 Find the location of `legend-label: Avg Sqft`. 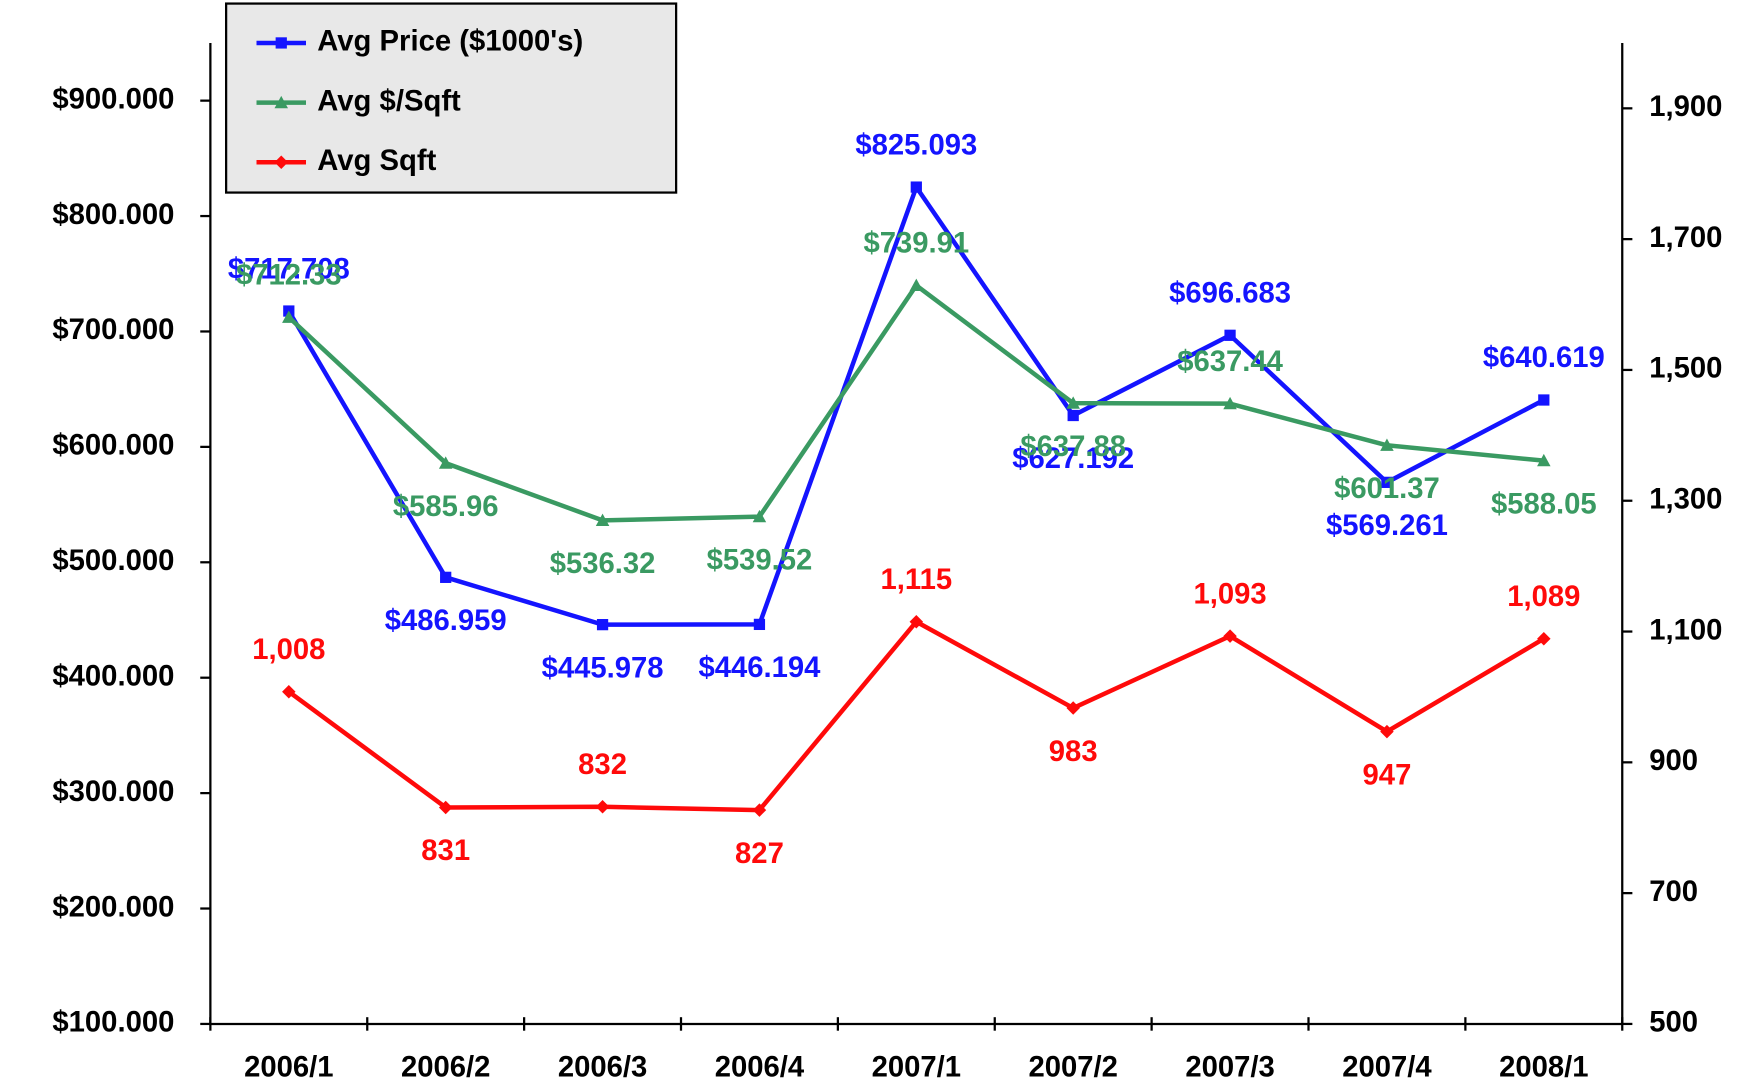

legend-label: Avg Sqft is located at coordinates (376, 161).